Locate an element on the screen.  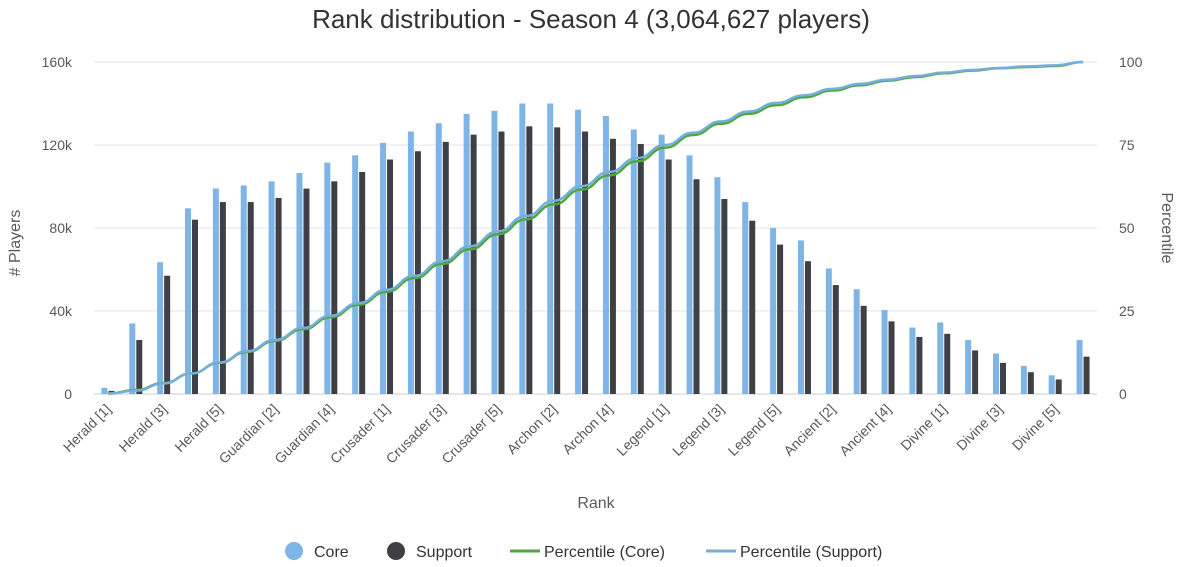
legend-marker is located at coordinates (294, 551).